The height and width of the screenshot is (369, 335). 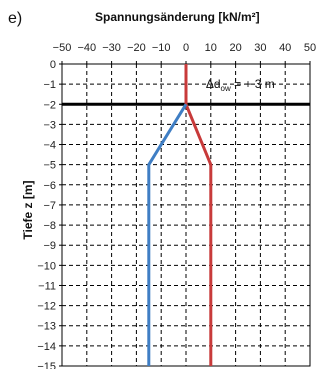 I want to click on y-tick-label-14: −14, so click(x=46, y=347).